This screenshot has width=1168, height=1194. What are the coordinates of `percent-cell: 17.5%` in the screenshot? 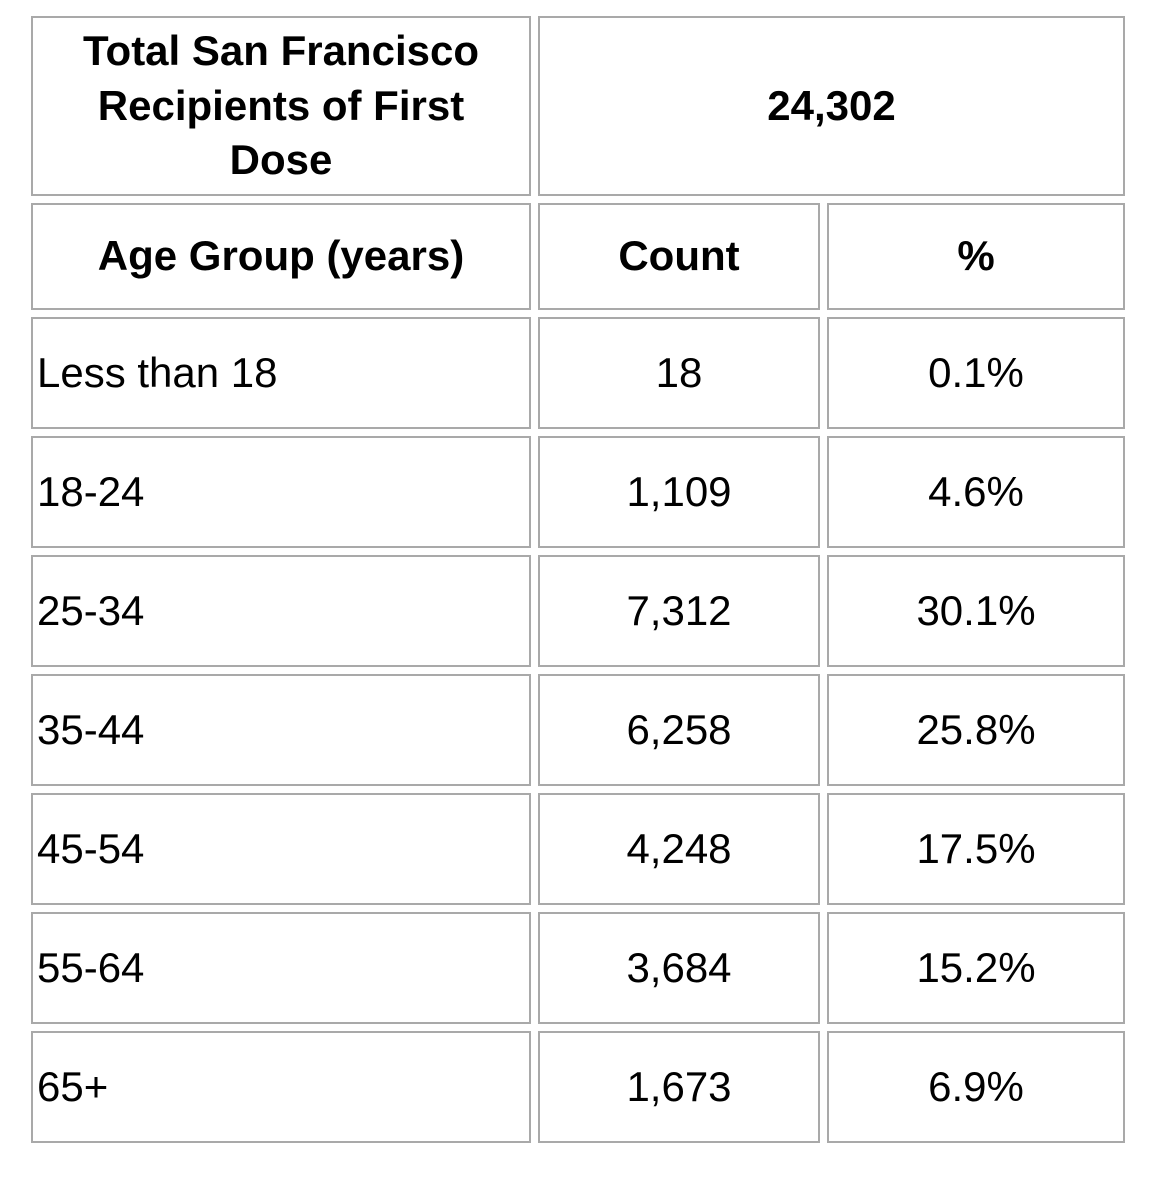 It's located at (976, 849).